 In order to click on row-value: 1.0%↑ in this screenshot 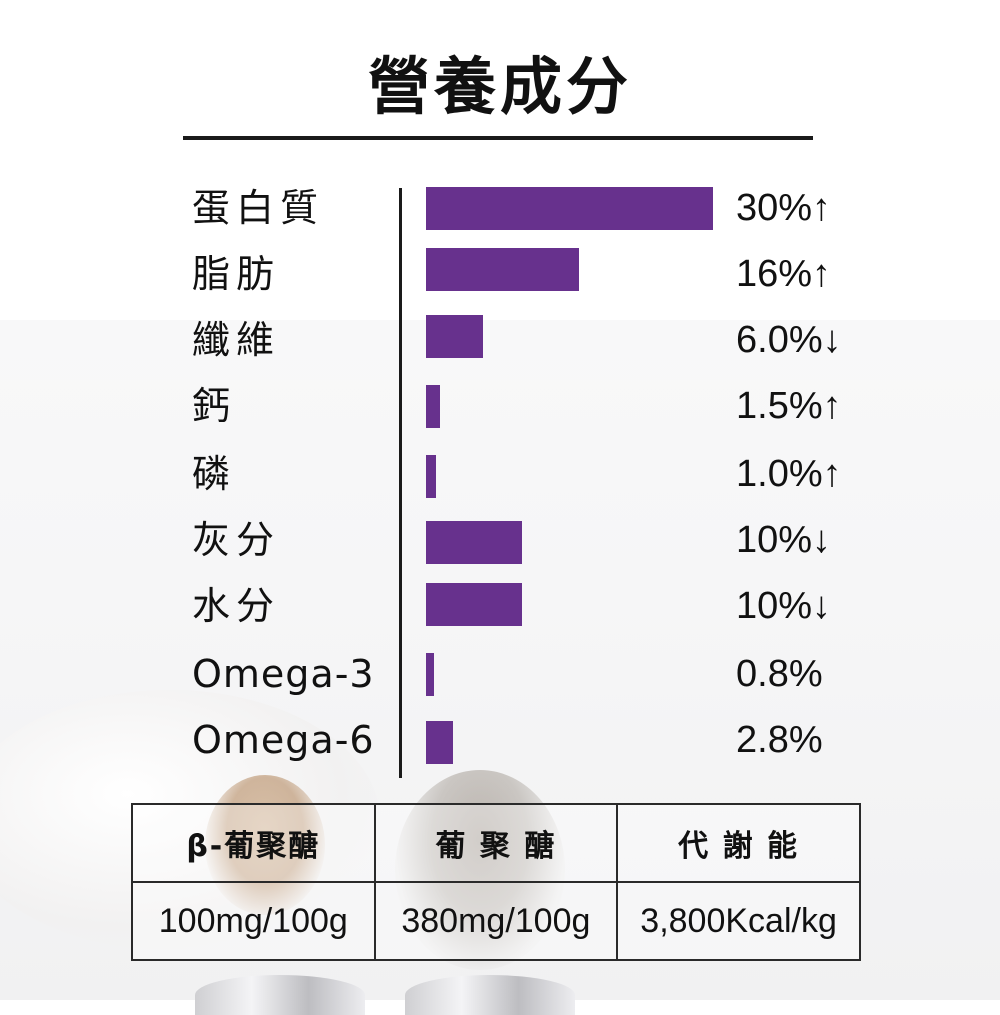, I will do `click(789, 474)`.